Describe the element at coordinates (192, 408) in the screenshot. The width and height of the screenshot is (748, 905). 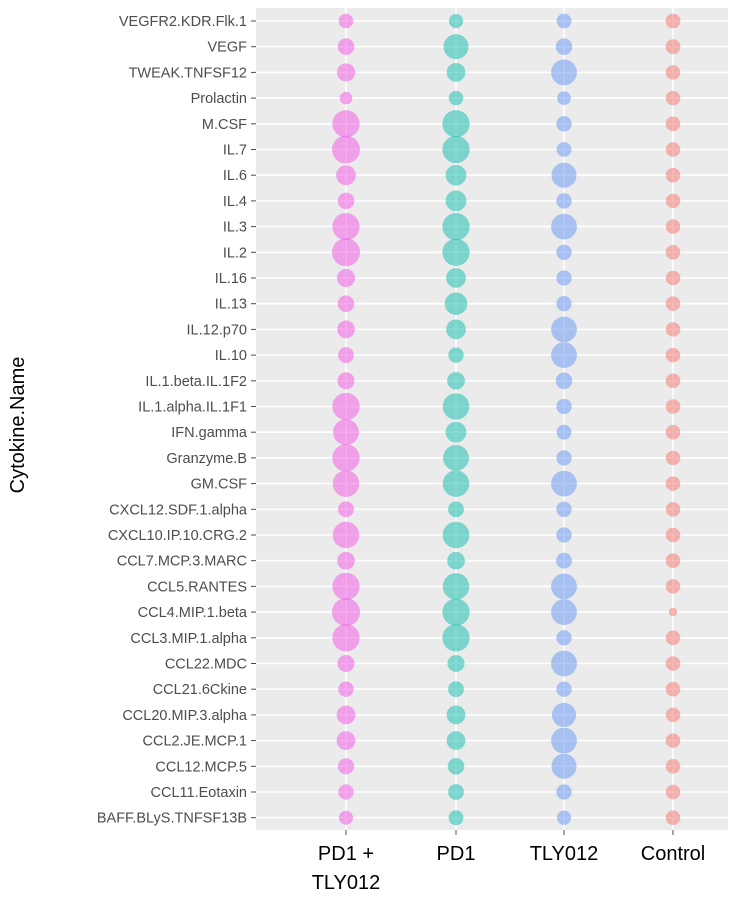
I see `y-tick-label: IL.1.alpha.IL.1F1` at that location.